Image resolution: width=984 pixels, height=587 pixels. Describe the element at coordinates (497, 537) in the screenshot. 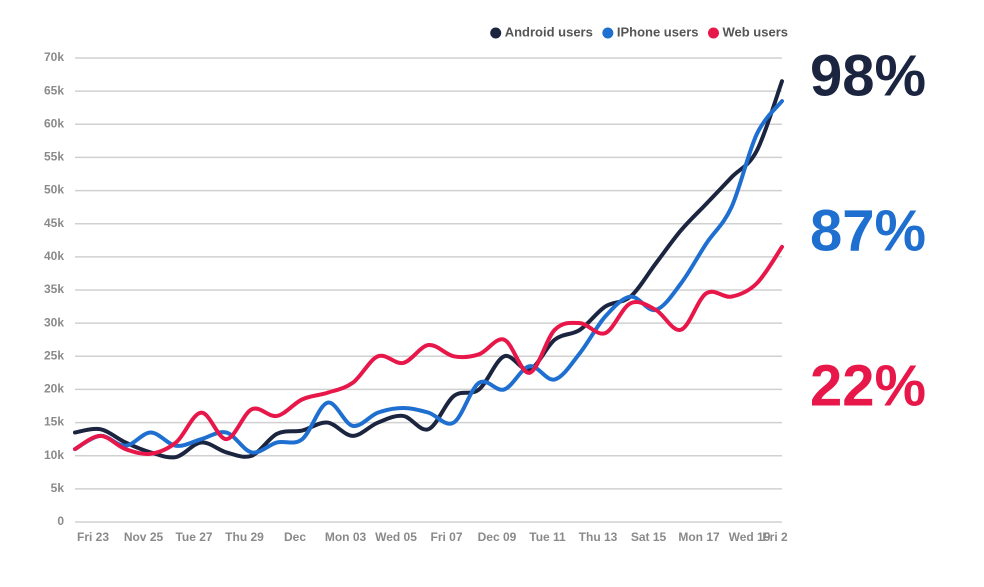

I see `x-tick-label: Dec 09` at that location.